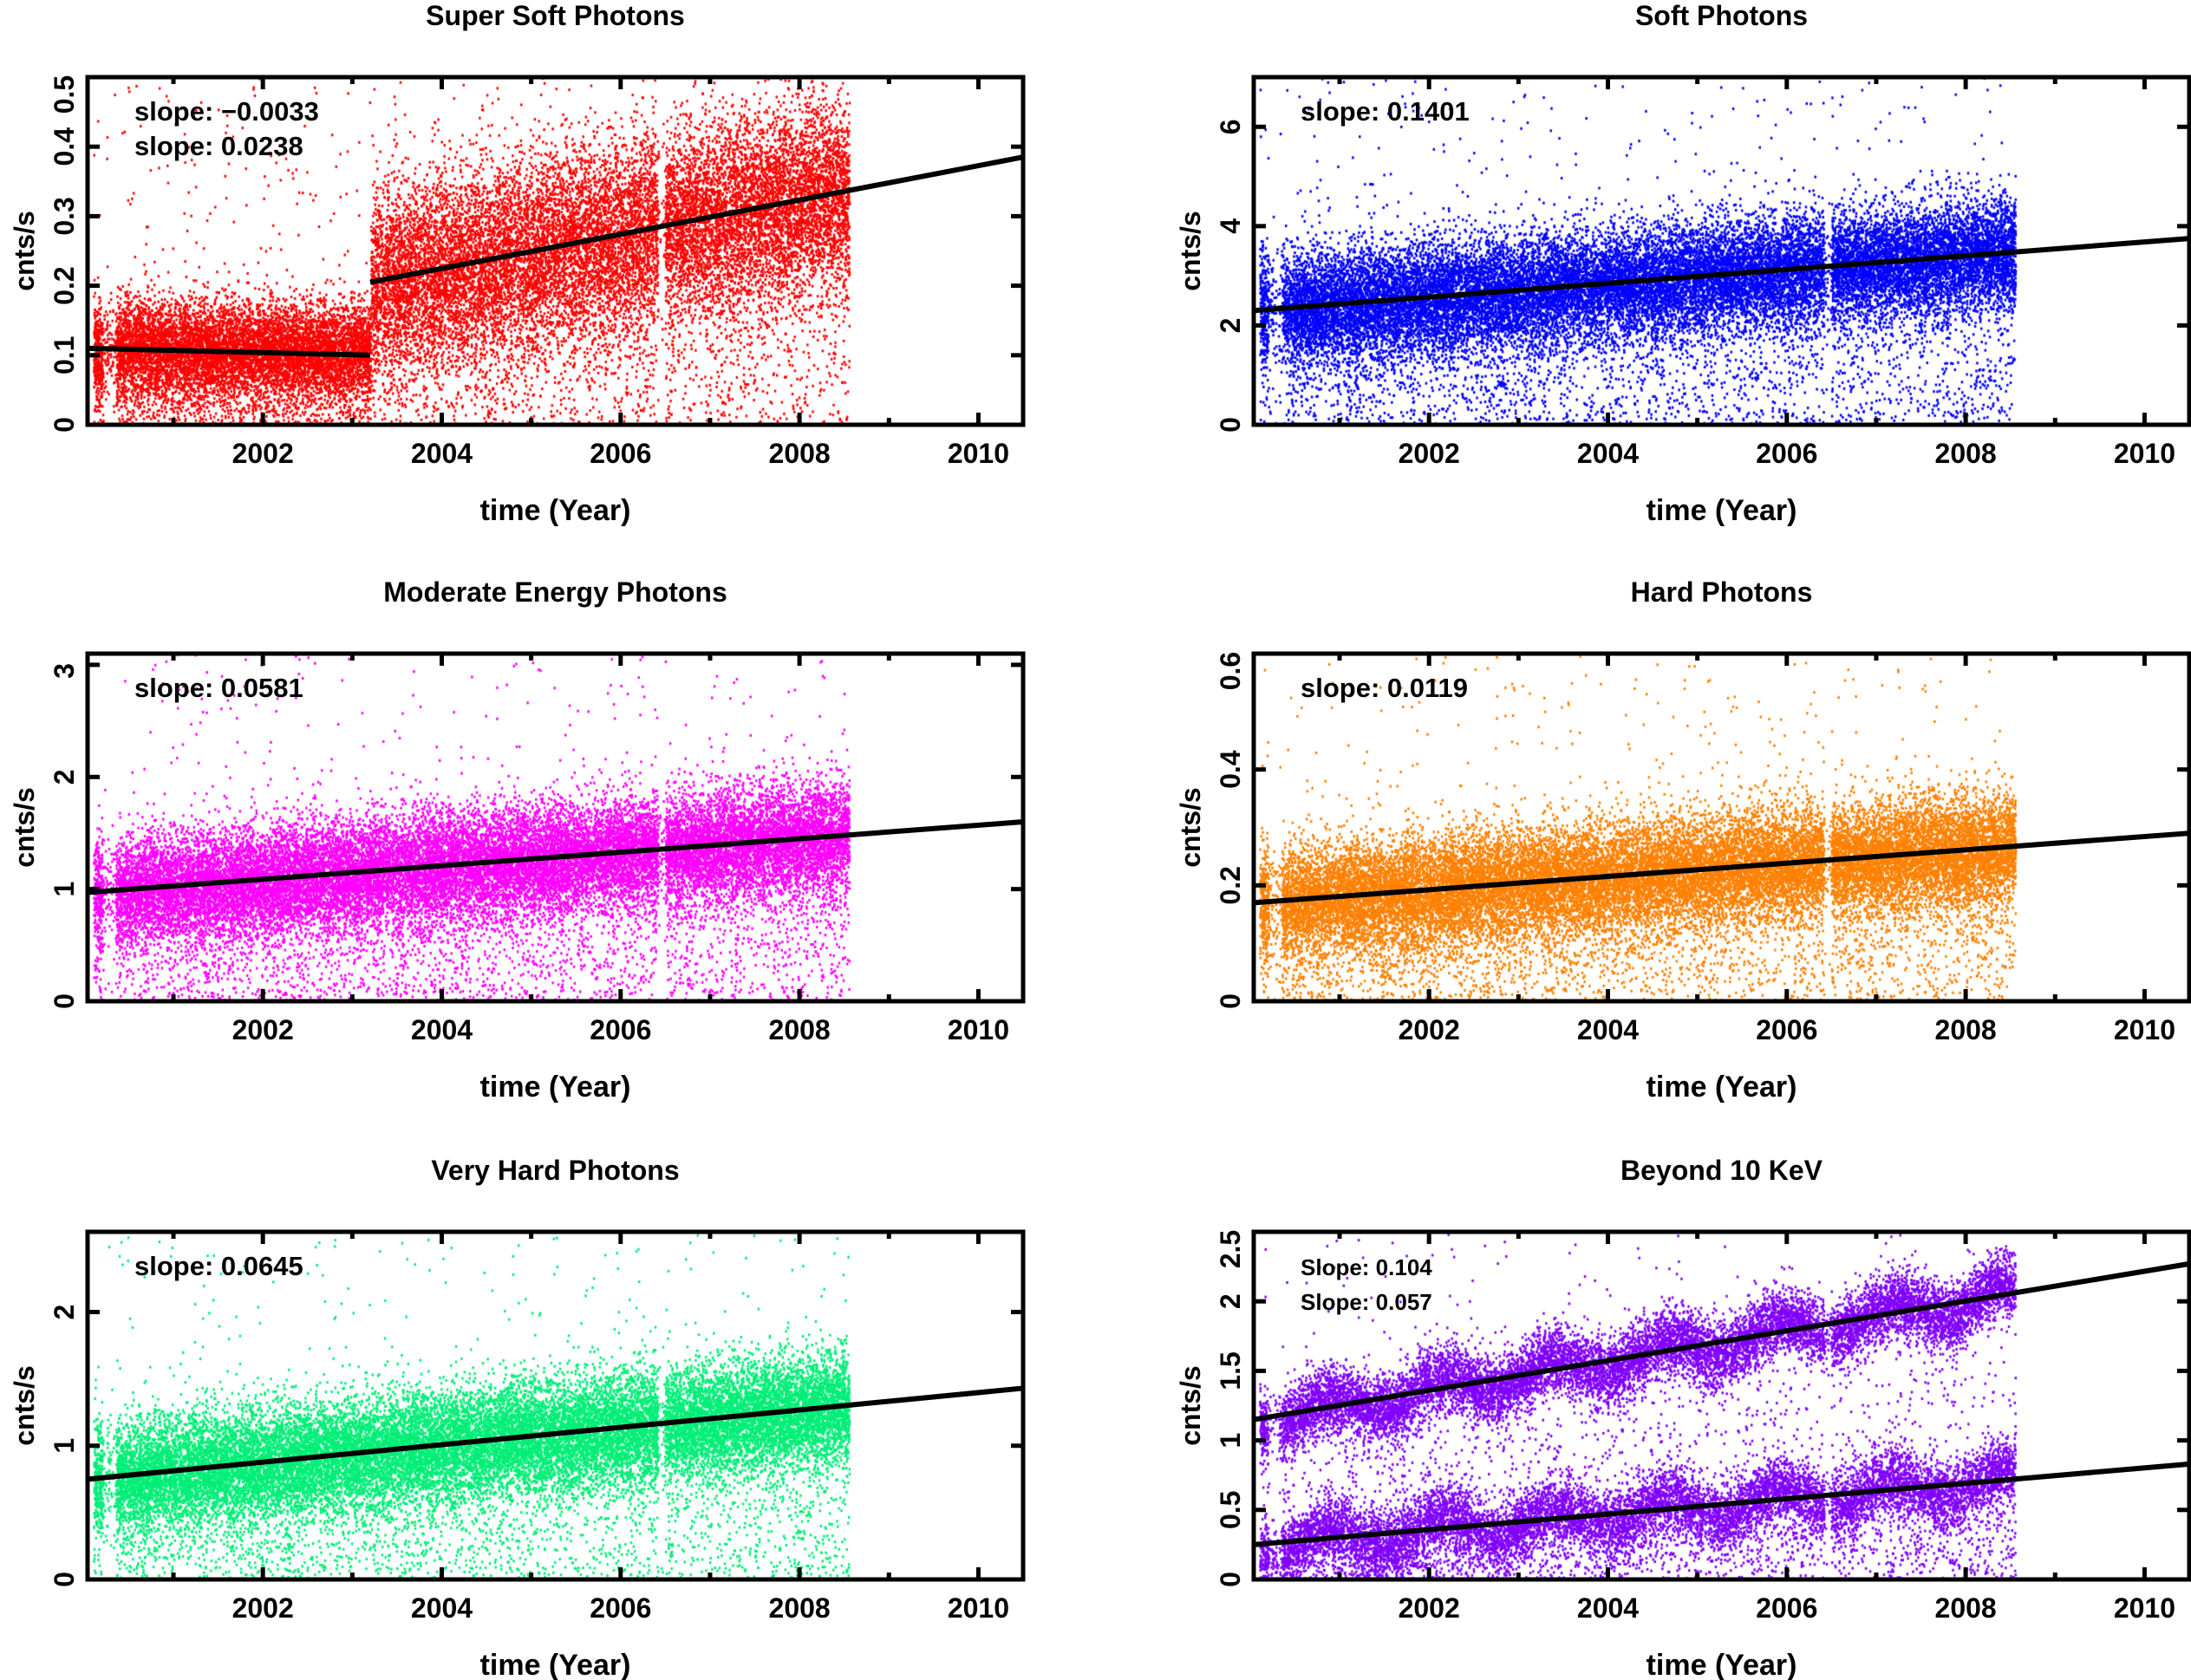  I want to click on y-tick-label: 0.3, so click(64, 216).